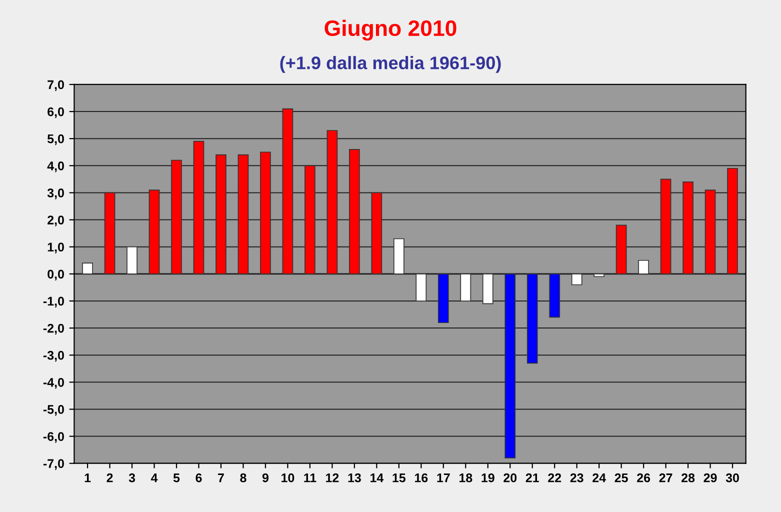 Image resolution: width=781 pixels, height=512 pixels. I want to click on x-tick-label: 28, so click(688, 477).